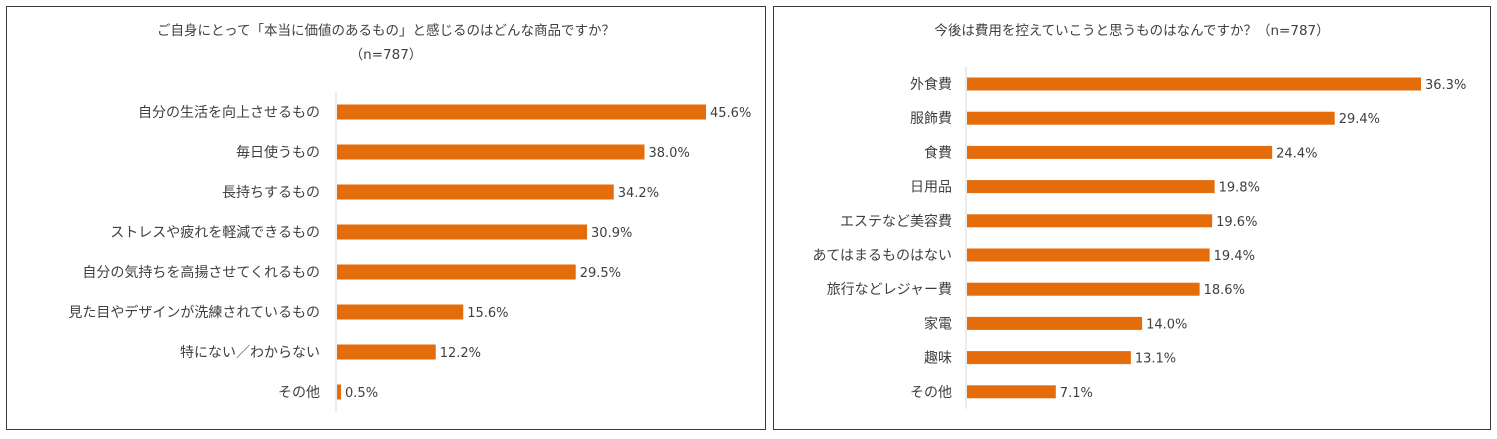 This screenshot has height=439, width=1497. Describe the element at coordinates (896, 221) in the screenshot. I see `category-label: エステなど美容費` at that location.